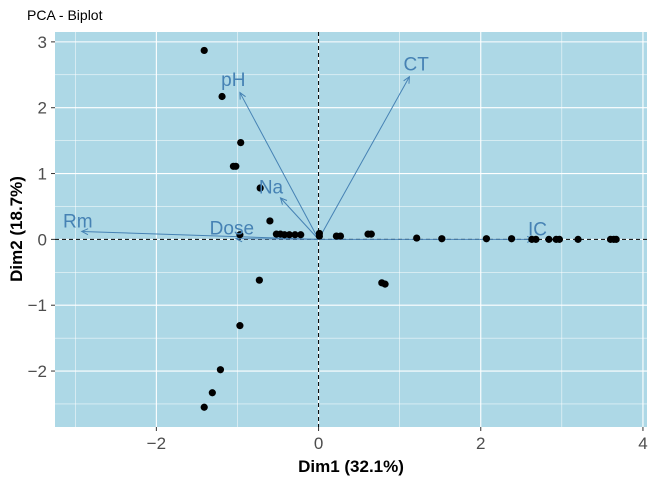  I want to click on y-tick-label: 3, so click(42, 42).